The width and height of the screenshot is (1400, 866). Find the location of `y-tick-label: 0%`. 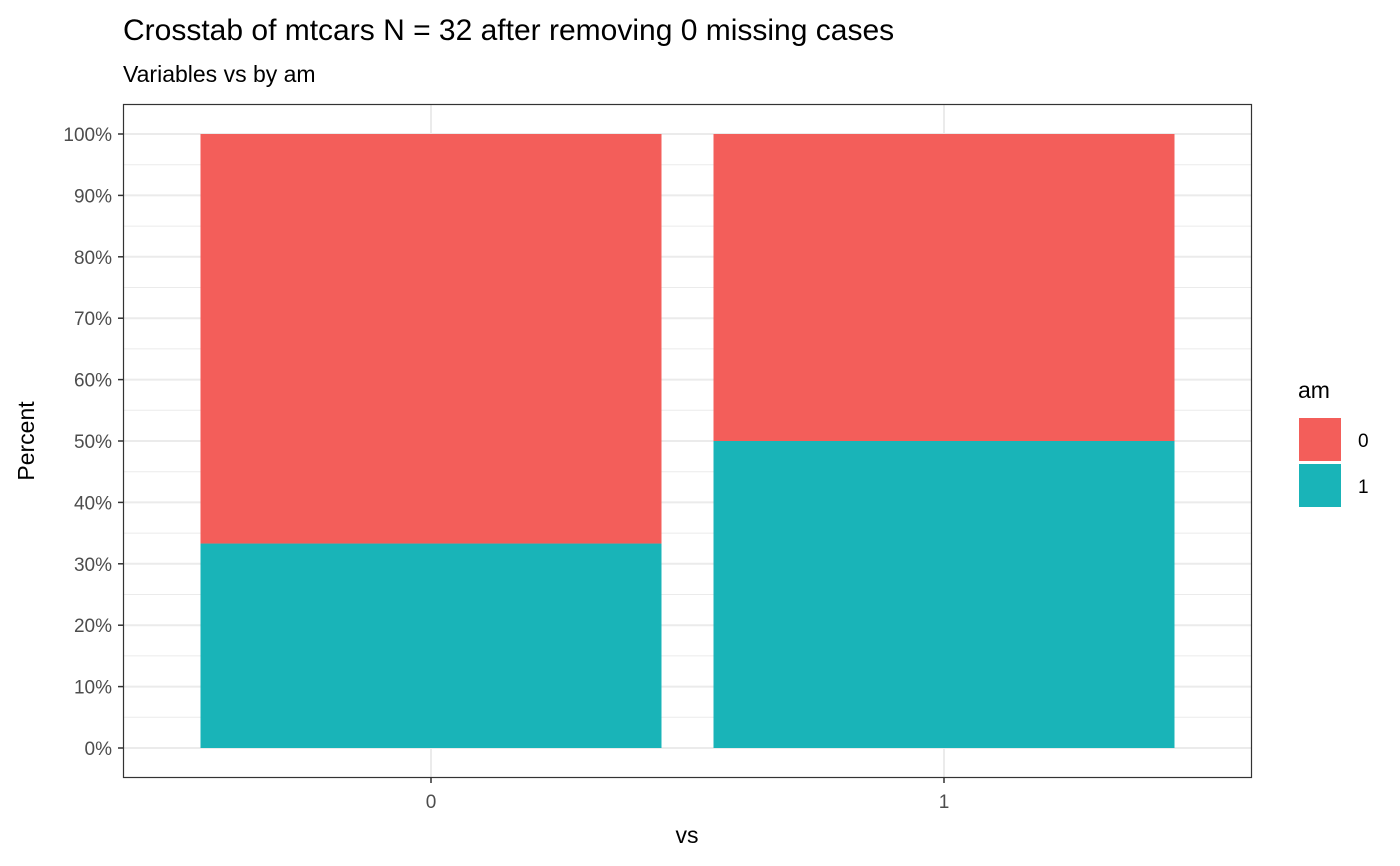

y-tick-label: 0% is located at coordinates (99, 749).